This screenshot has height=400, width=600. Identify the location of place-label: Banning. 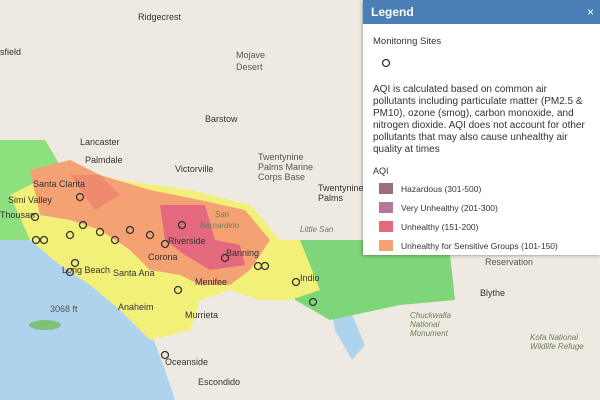
(242, 253).